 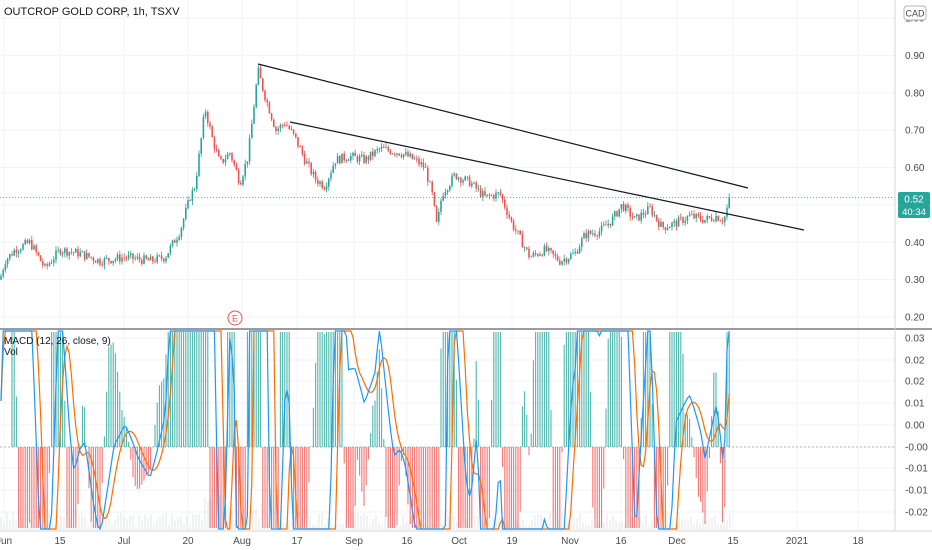 What do you see at coordinates (915, 169) in the screenshot?
I see `price-axis: 1.000.900.800.700.600.500.400.300.20` at bounding box center [915, 169].